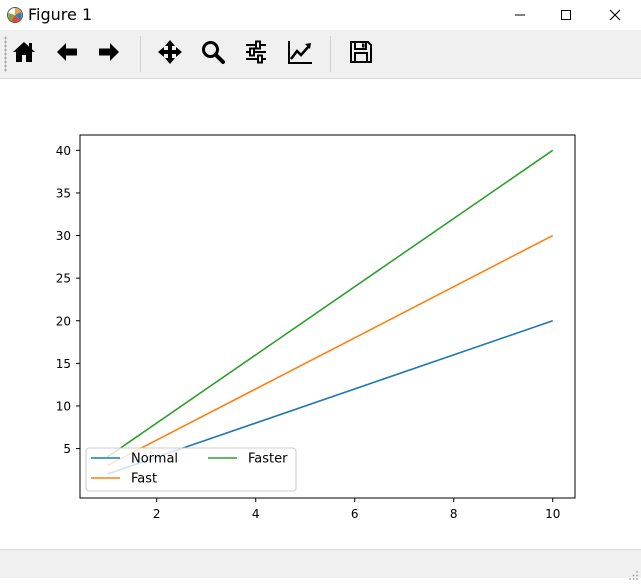 This screenshot has height=585, width=641. I want to click on back-button, so click(67, 54).